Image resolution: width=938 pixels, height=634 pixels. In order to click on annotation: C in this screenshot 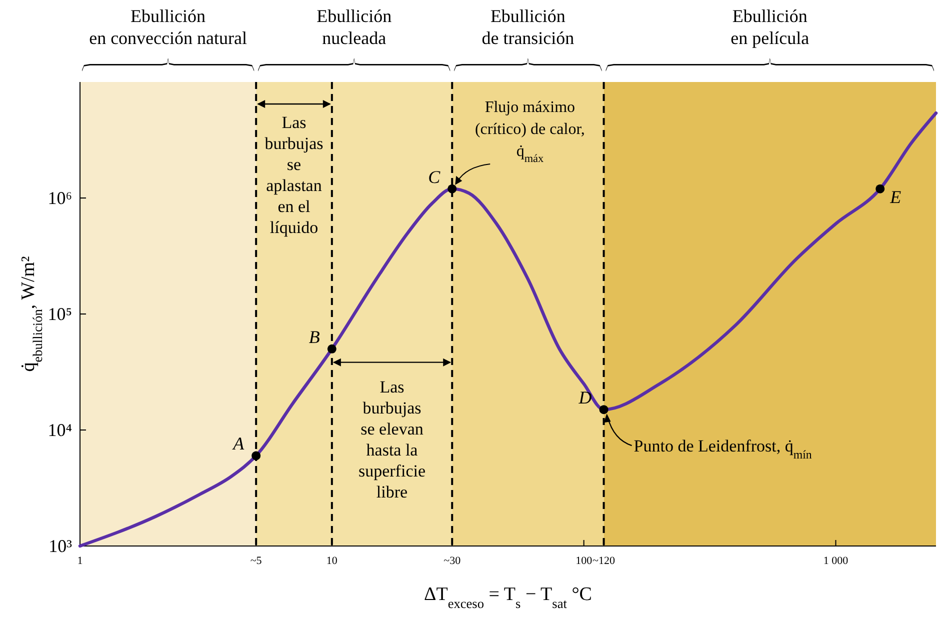, I will do `click(435, 176)`.